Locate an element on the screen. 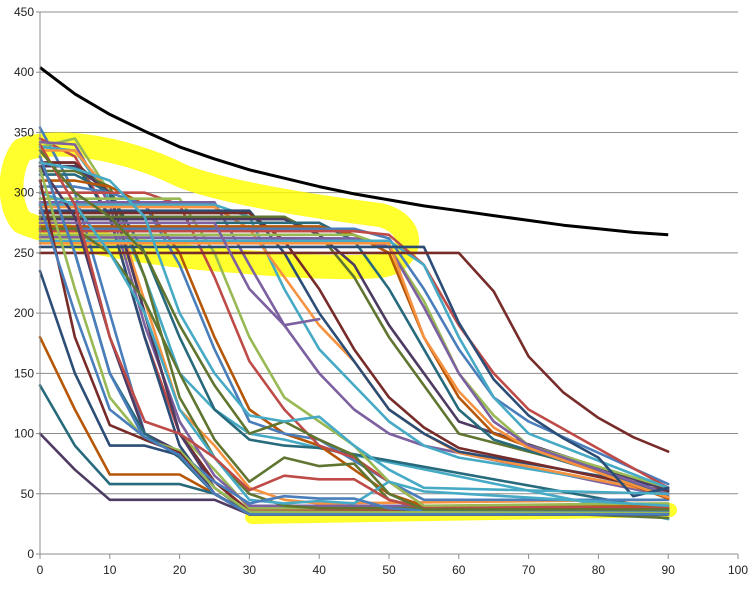 The width and height of the screenshot is (756, 589). x-tick-labels: 0 10 20 30 40 50 60 70 80 90 100 is located at coordinates (393, 570).